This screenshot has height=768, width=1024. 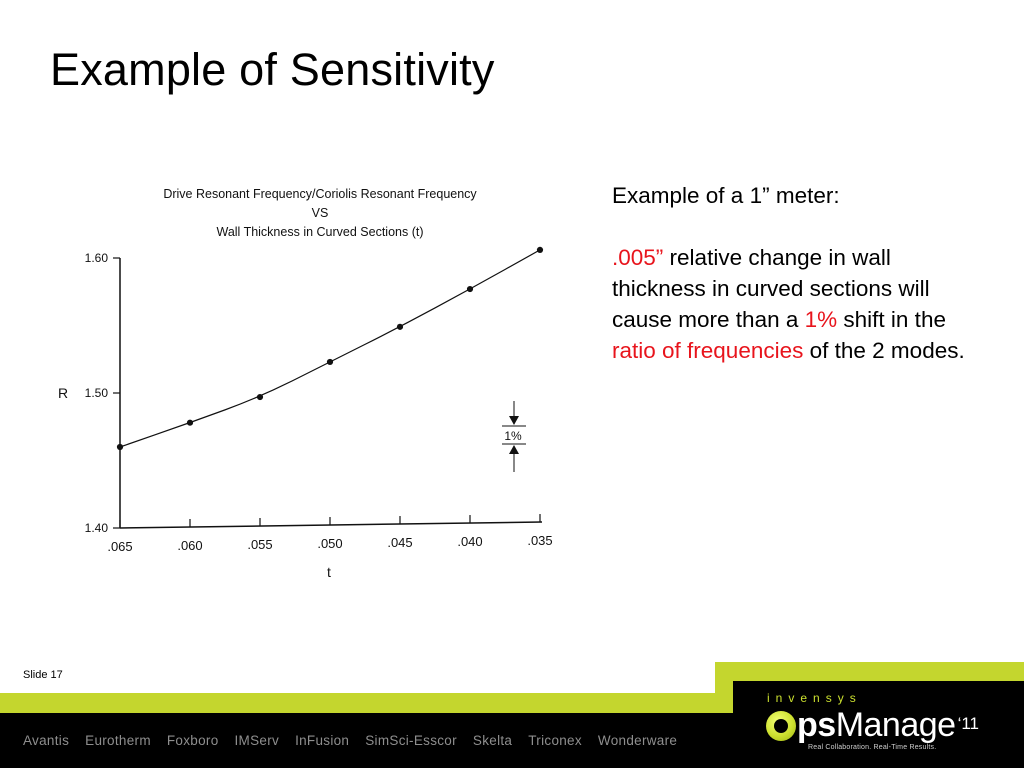 What do you see at coordinates (257, 740) in the screenshot?
I see `brand-imserv: IMServ` at bounding box center [257, 740].